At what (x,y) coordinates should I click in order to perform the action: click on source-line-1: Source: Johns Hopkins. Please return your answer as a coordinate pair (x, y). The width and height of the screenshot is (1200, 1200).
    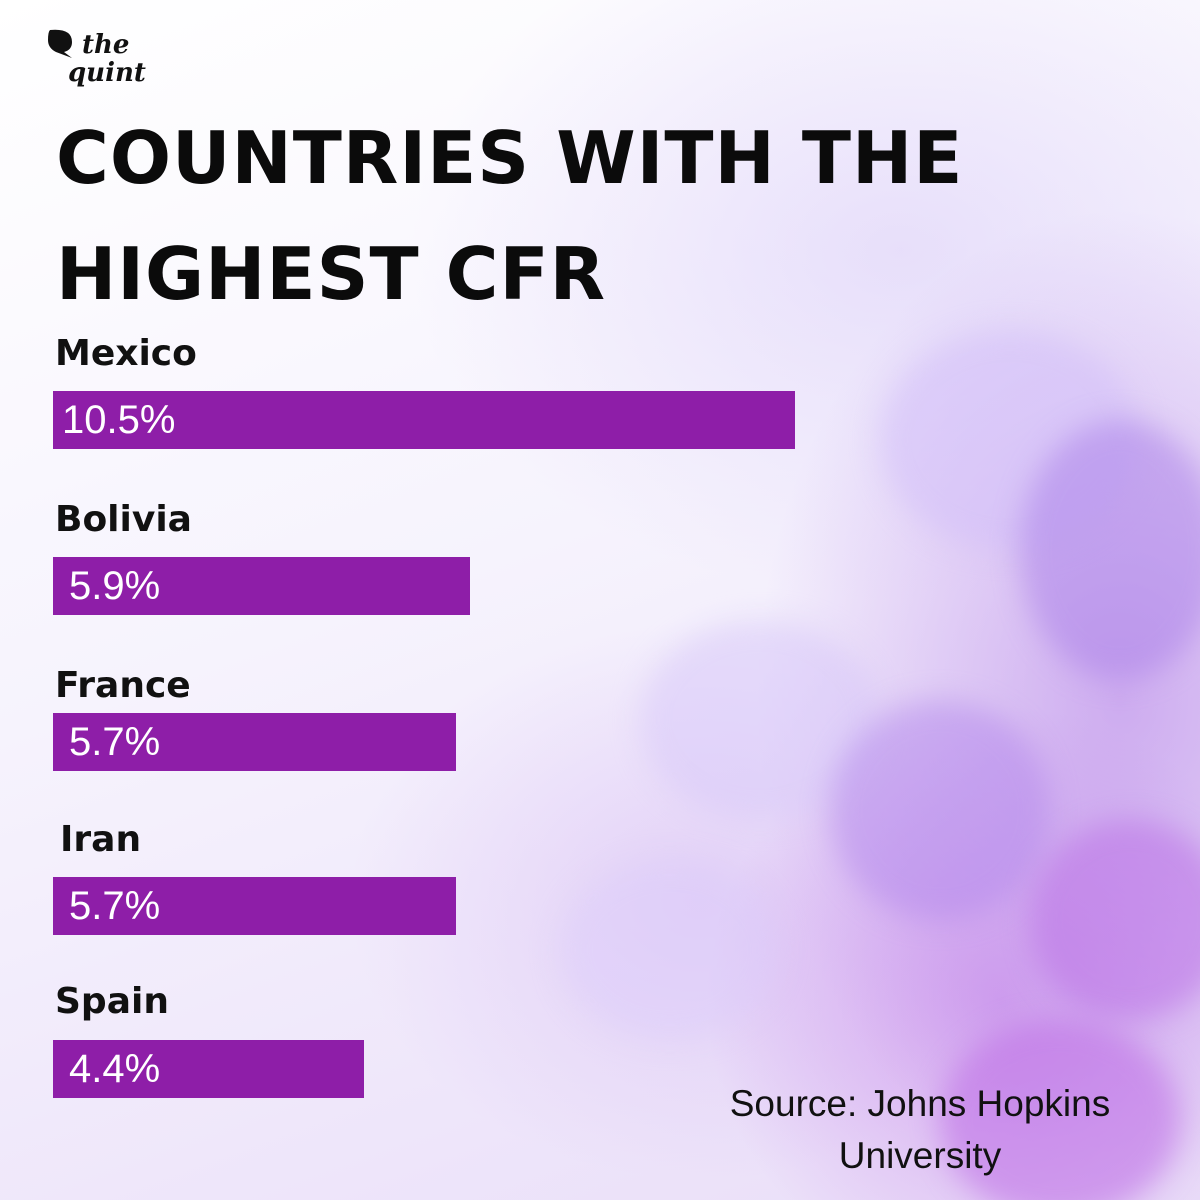
    Looking at the image, I should click on (920, 1103).